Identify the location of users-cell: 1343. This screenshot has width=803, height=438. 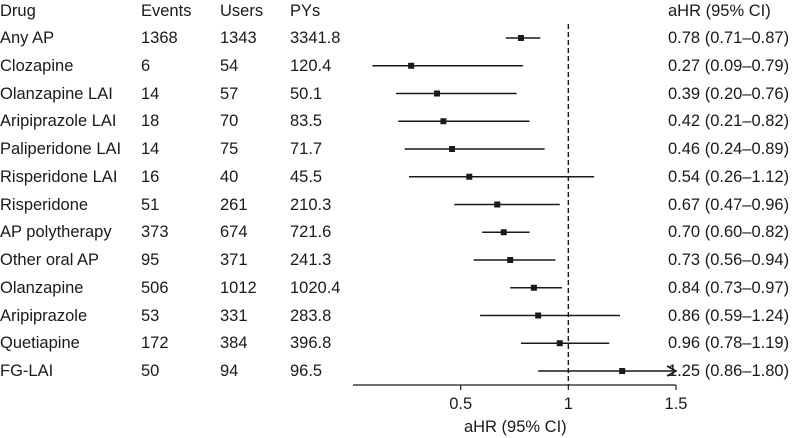
(238, 38).